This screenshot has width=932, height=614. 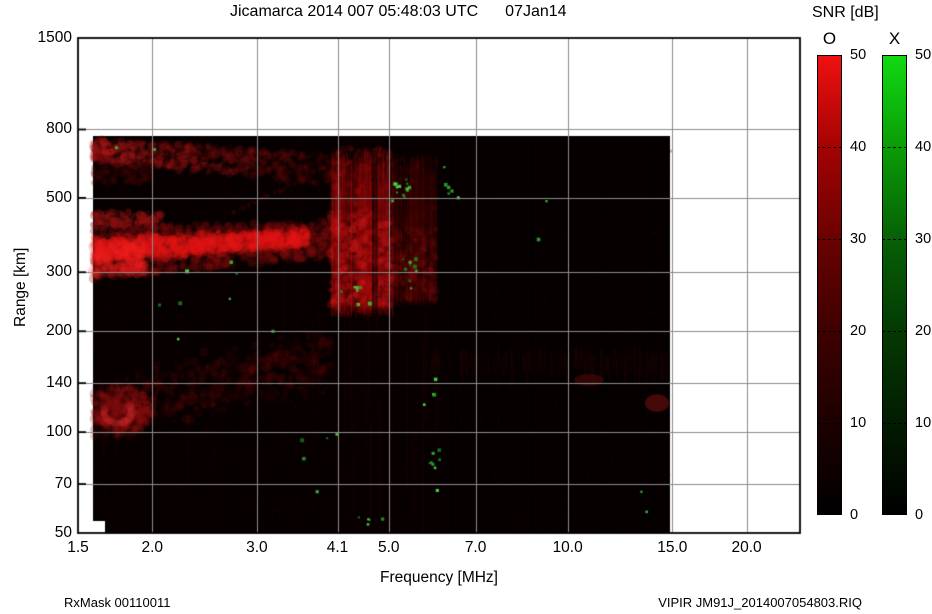 What do you see at coordinates (63, 532) in the screenshot?
I see `y-tick-label-50: 50` at bounding box center [63, 532].